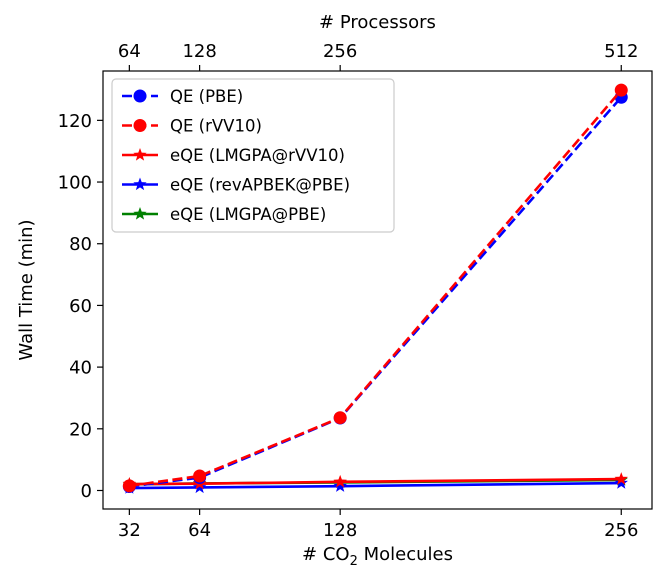 The image size is (665, 580). I want to click on y-tick-label: 120, so click(75, 121).